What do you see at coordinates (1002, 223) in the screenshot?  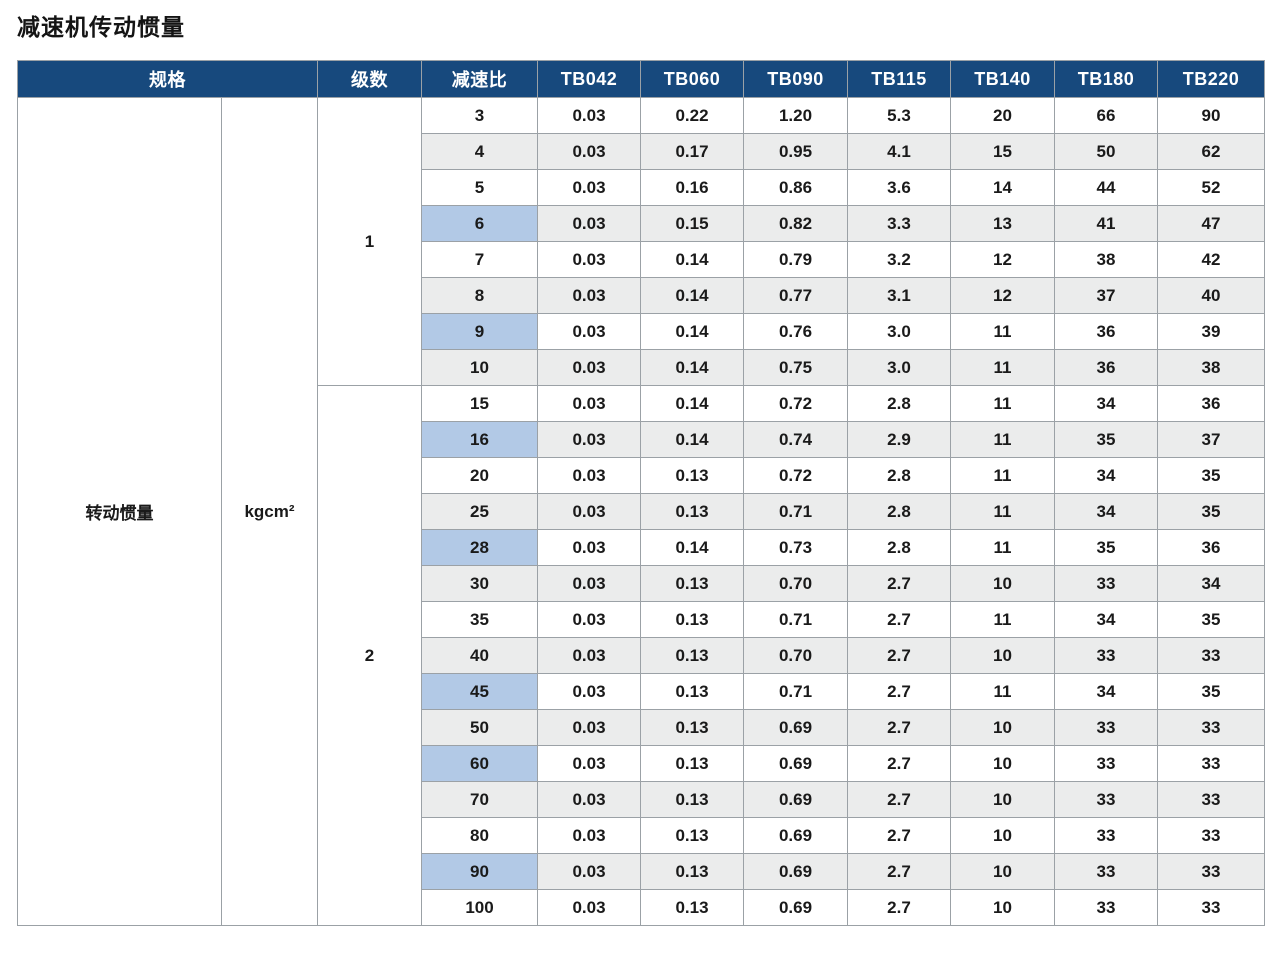 I see `value-cell: 13` at bounding box center [1002, 223].